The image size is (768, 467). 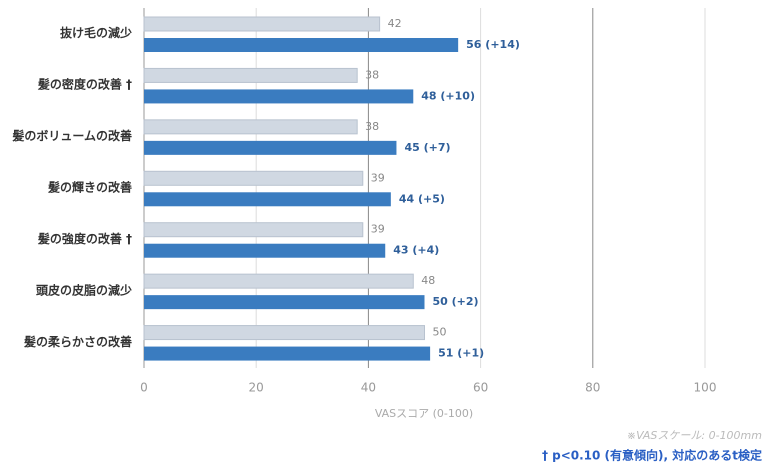 I want to click on data-label: 51 (+1), so click(x=461, y=353).